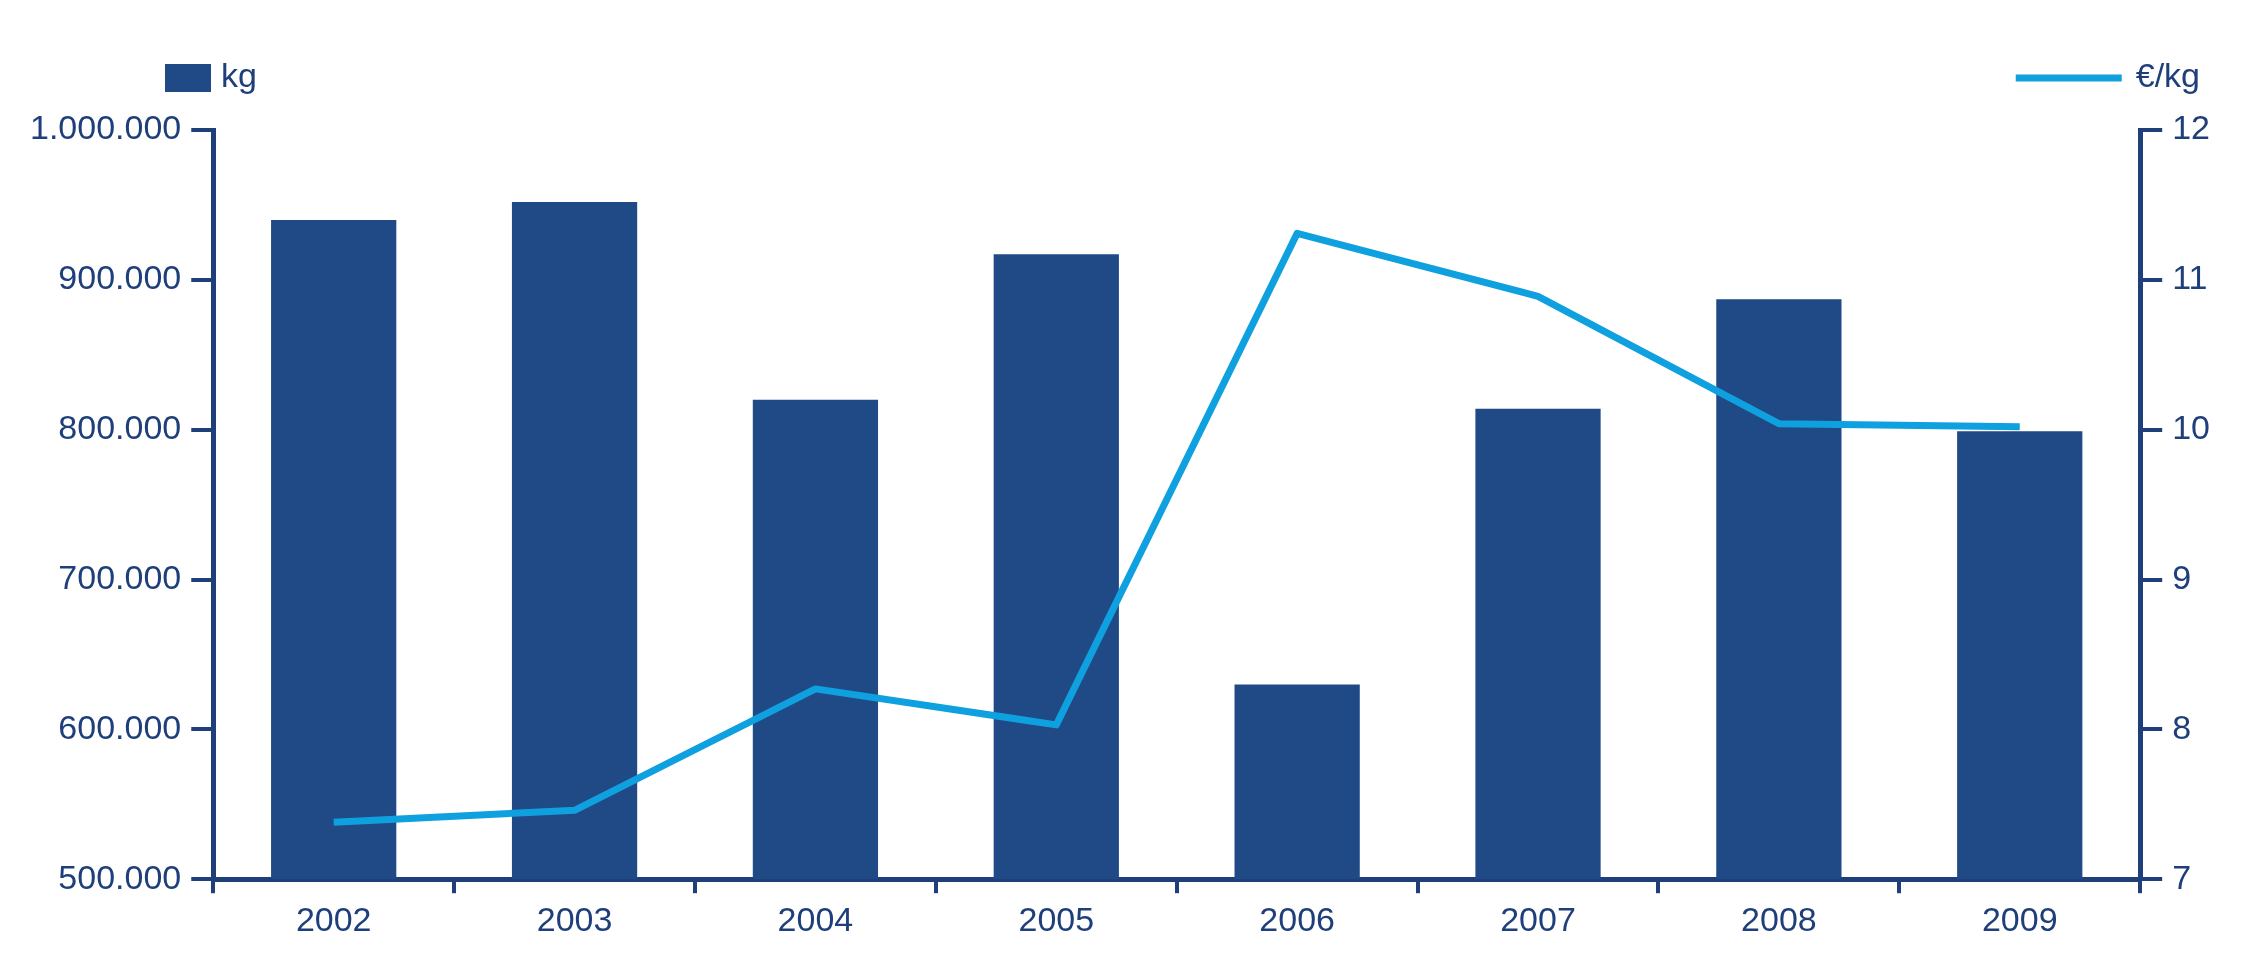  I want to click on x-tick-label: 2003, so click(574, 918).